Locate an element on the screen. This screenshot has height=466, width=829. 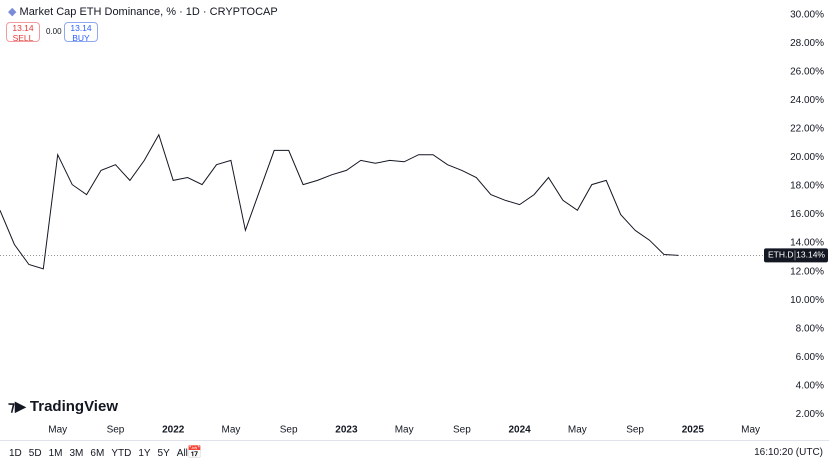
y-tick-label: 16.00% is located at coordinates (807, 214).